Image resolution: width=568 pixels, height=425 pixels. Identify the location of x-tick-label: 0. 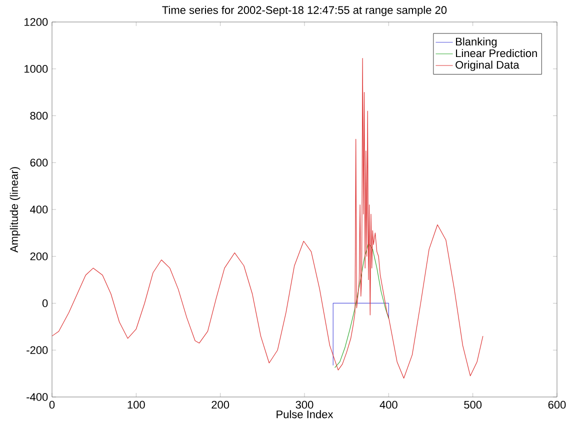
(52, 404).